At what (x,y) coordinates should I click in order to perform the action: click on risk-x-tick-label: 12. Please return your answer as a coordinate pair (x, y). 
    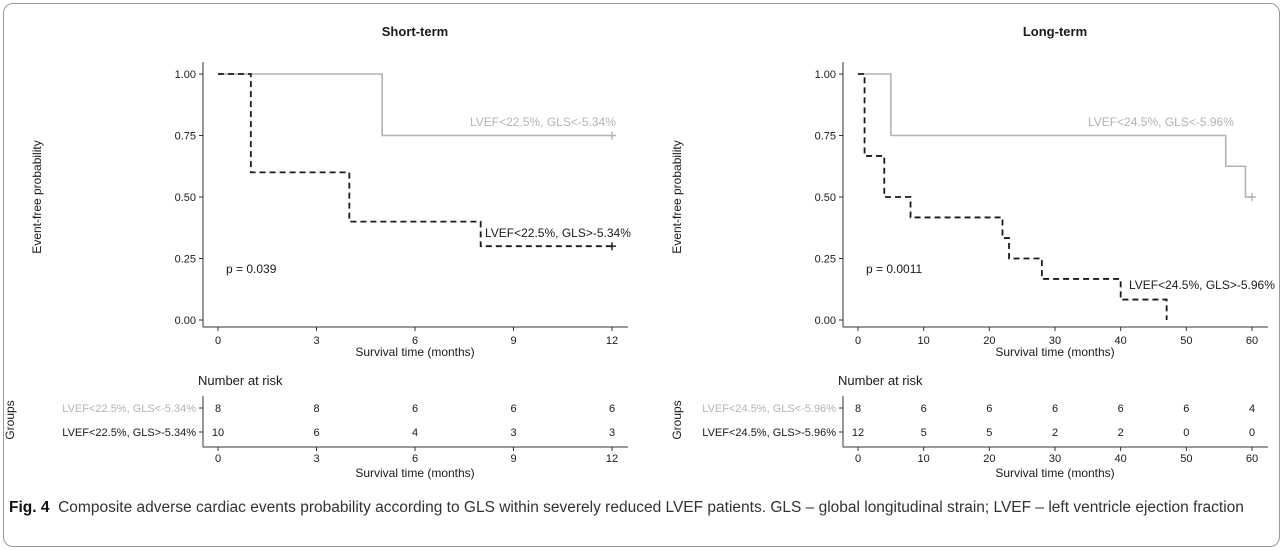
    Looking at the image, I should click on (612, 459).